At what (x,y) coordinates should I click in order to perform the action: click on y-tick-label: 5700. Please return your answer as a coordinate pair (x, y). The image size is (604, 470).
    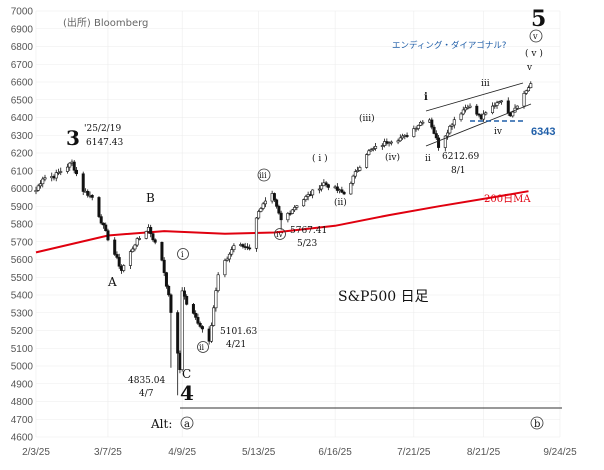
    Looking at the image, I should click on (22, 242).